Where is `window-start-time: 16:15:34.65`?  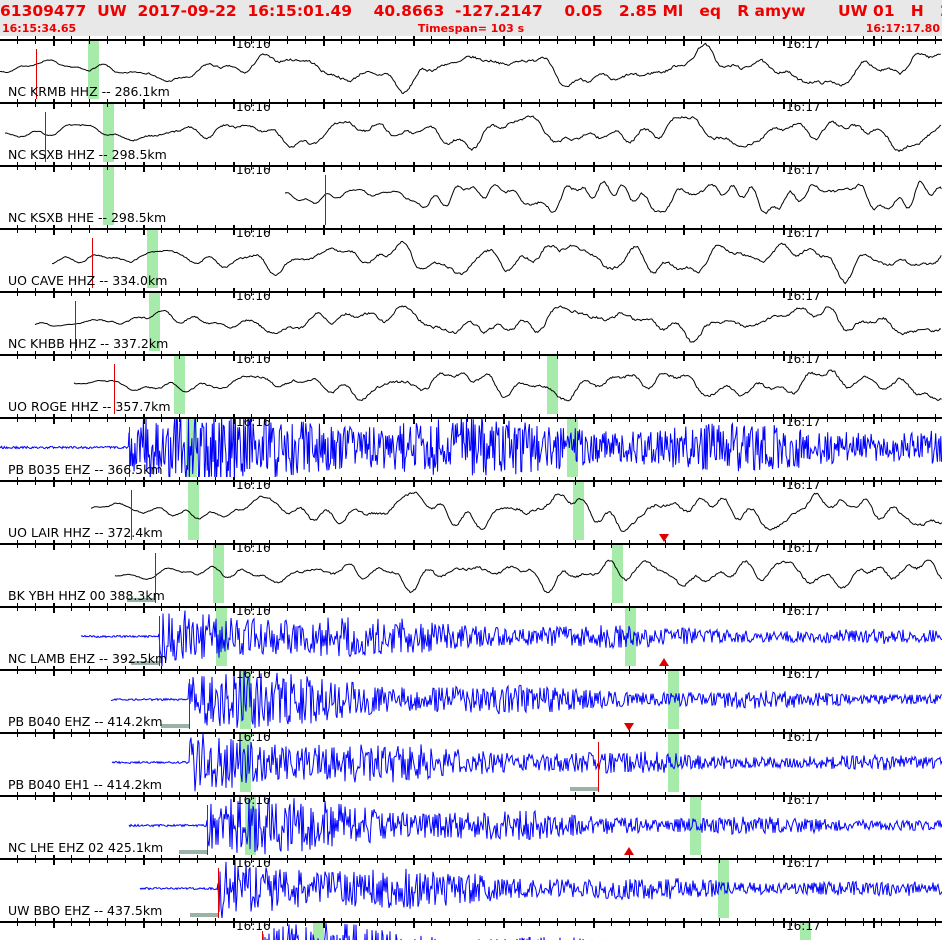 window-start-time: 16:15:34.65 is located at coordinates (39, 28).